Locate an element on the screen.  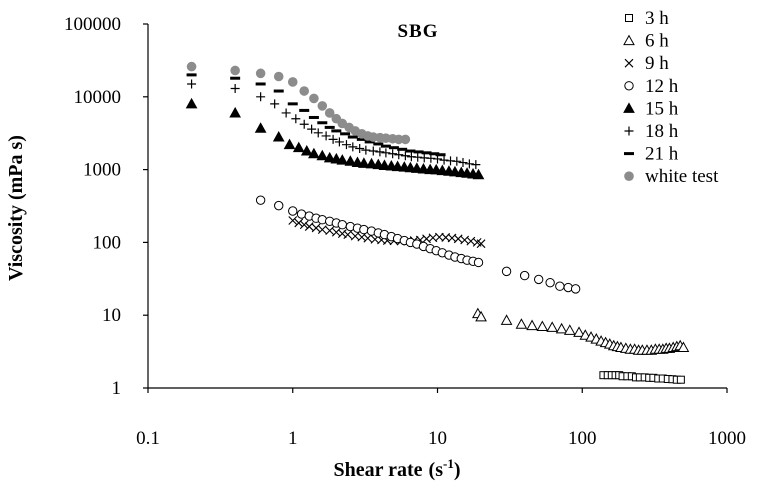
legend-item: 6 h is located at coordinates (646, 41).